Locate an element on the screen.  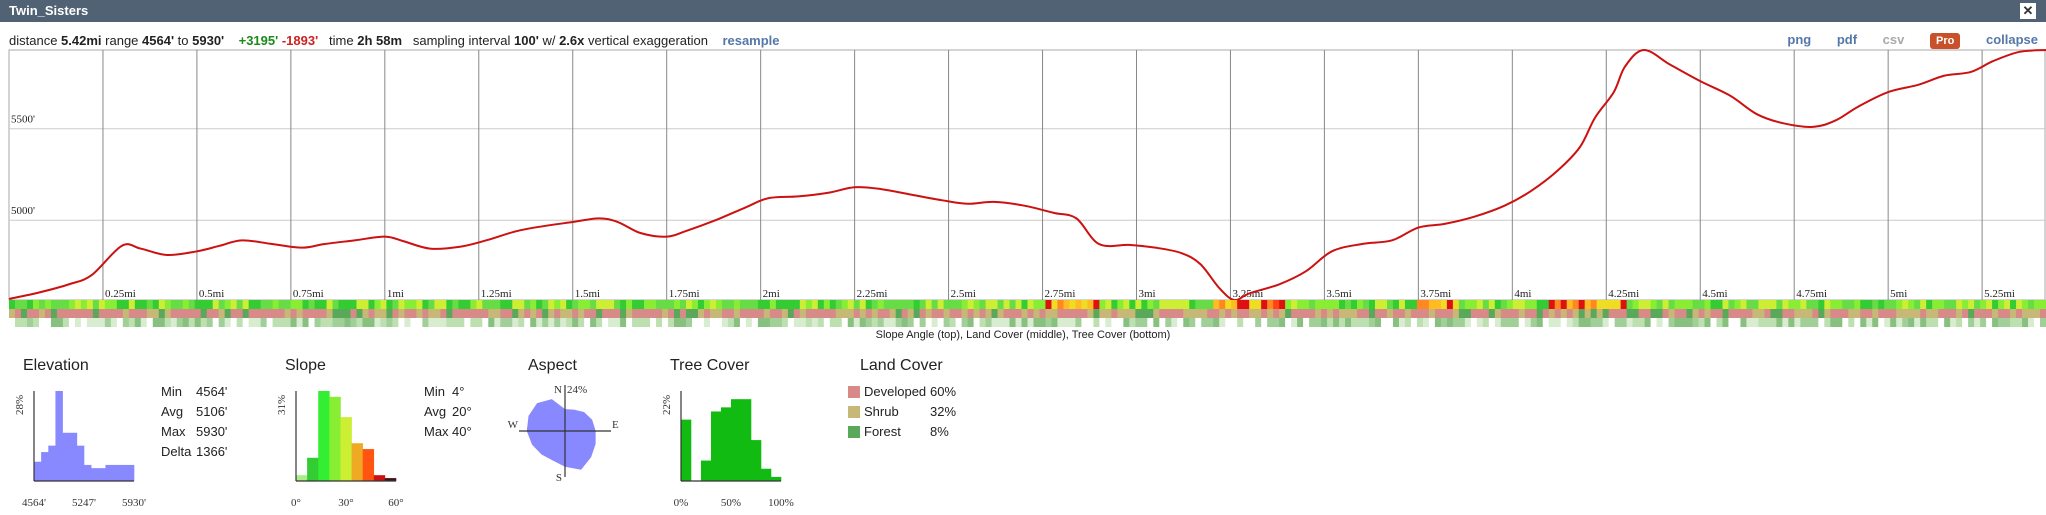
collapse-link: collapse is located at coordinates (2011, 39).